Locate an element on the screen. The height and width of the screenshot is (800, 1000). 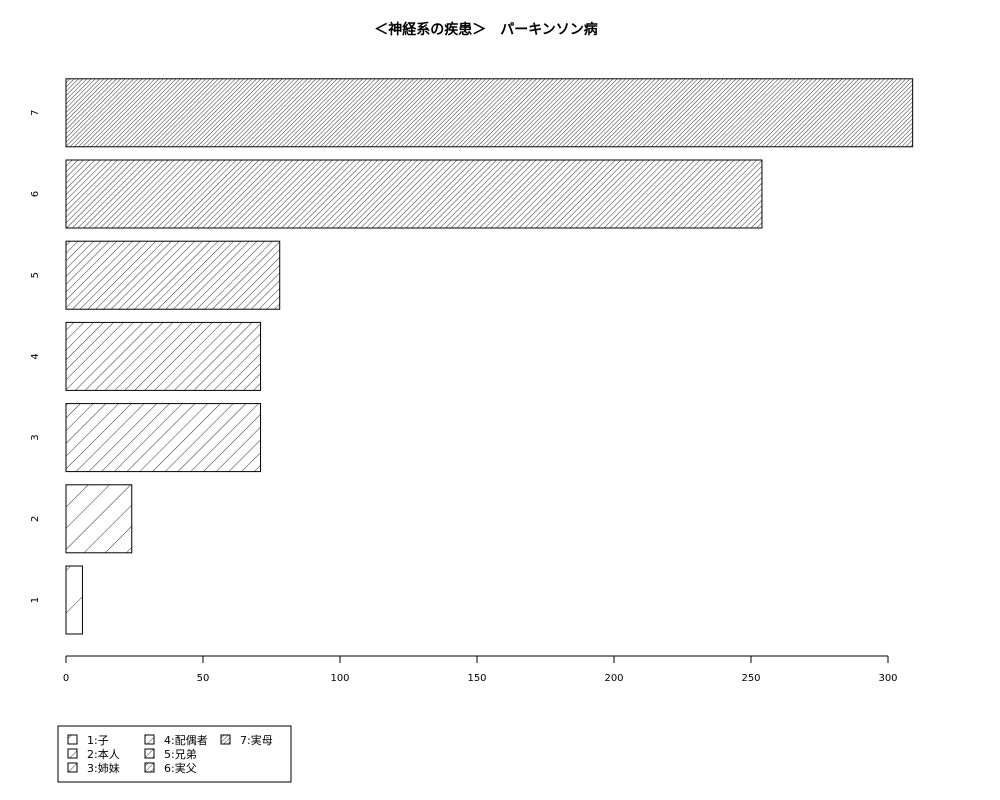
y-tick-label-3: 3 is located at coordinates (35, 437).